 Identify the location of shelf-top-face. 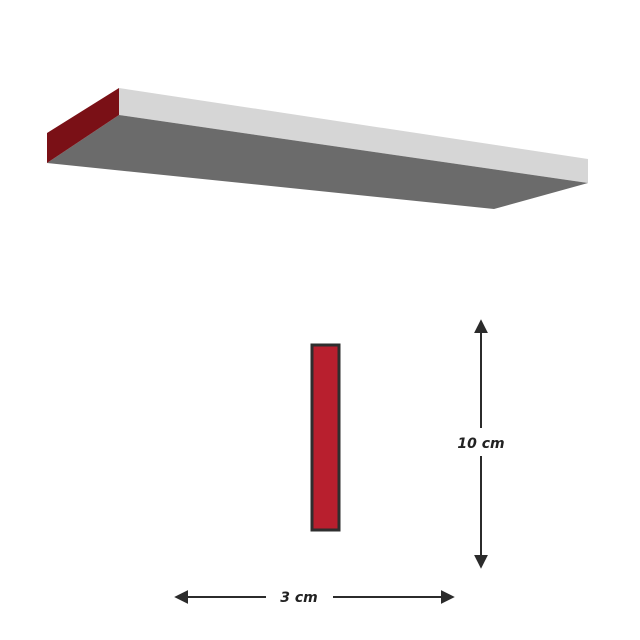
(353, 135).